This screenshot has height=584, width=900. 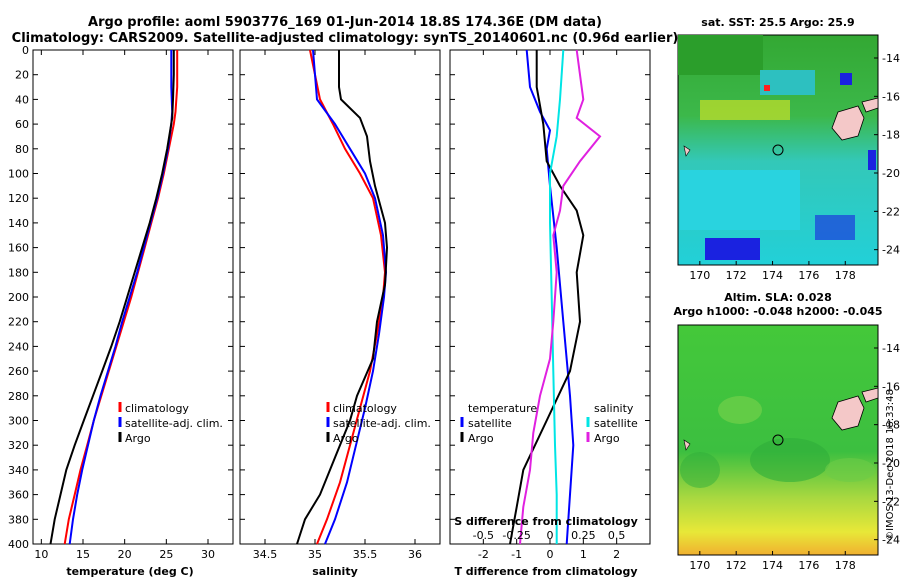 I want to click on sla-map-title-1: Altim. SLA: 0.028, so click(x=777, y=297).